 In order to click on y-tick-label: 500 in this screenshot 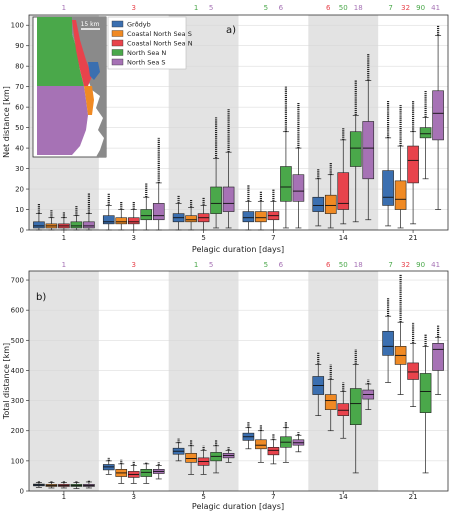, I will do `click(17, 341)`.